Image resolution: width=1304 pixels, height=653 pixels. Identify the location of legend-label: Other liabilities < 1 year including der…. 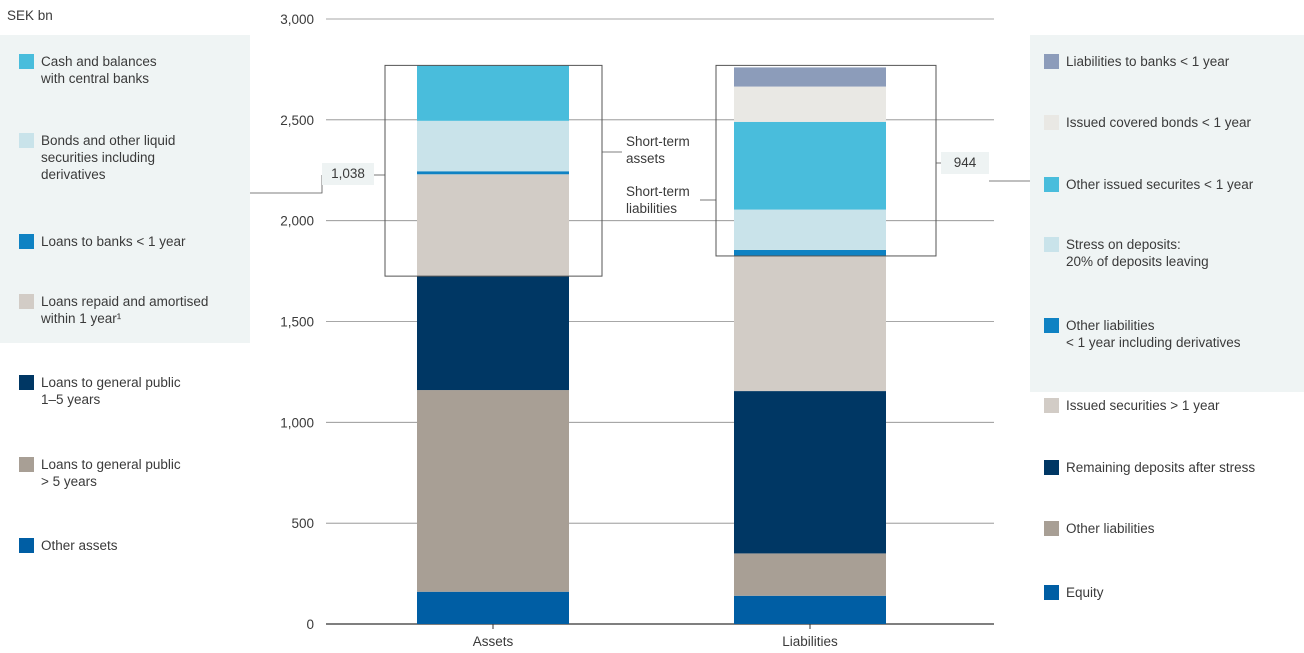
(1153, 334).